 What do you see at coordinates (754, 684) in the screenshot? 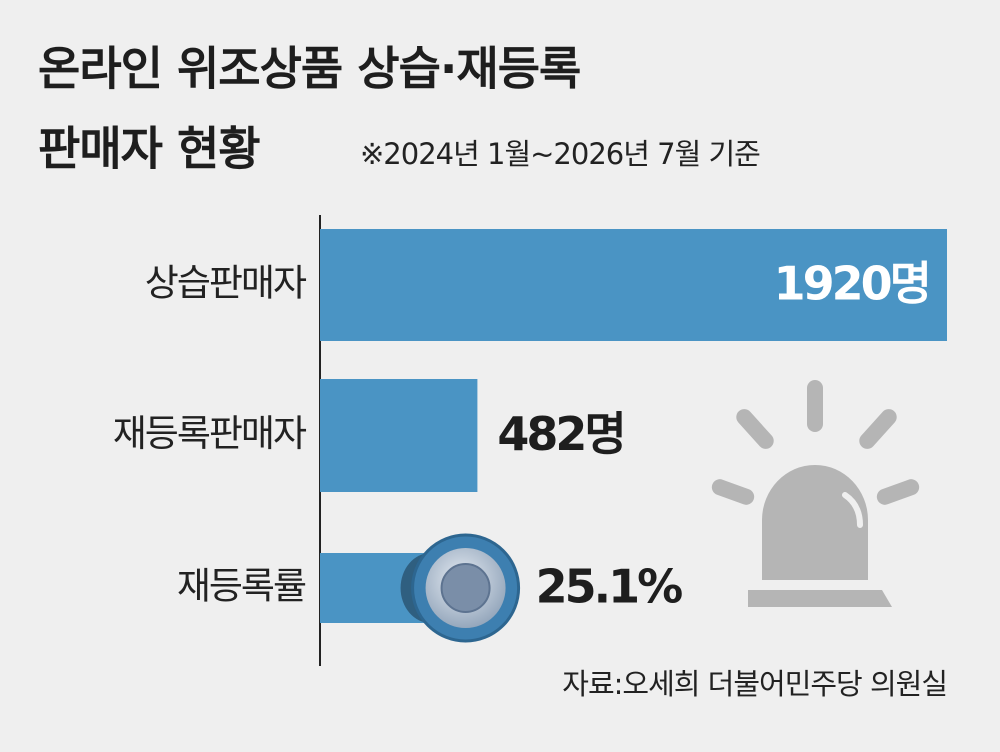
I see `source: 자료:오세희 더불어민주당 의원실` at bounding box center [754, 684].